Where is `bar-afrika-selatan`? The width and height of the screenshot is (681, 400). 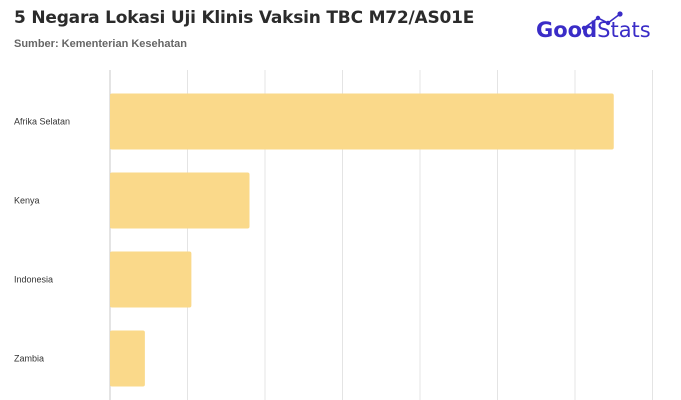
bar-afrika-selatan is located at coordinates (362, 121).